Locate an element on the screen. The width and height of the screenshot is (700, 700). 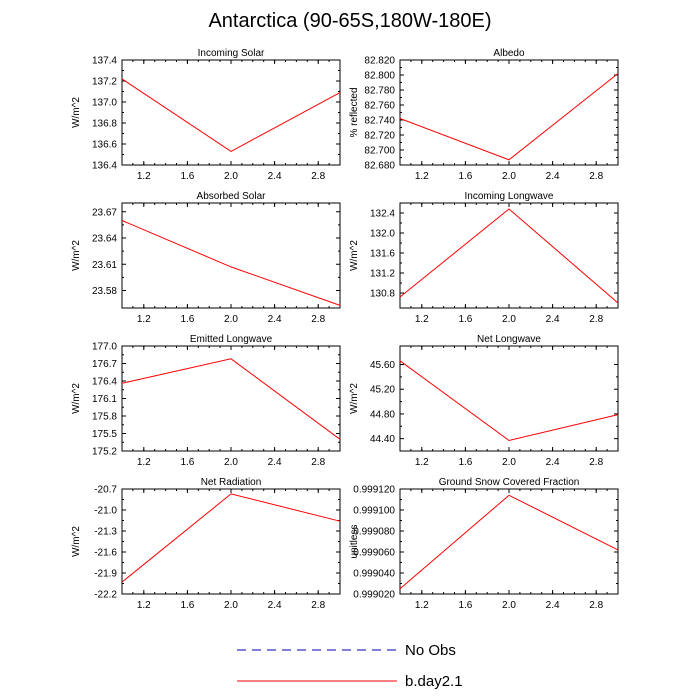
y-tick-label: 176.1 is located at coordinates (104, 399).